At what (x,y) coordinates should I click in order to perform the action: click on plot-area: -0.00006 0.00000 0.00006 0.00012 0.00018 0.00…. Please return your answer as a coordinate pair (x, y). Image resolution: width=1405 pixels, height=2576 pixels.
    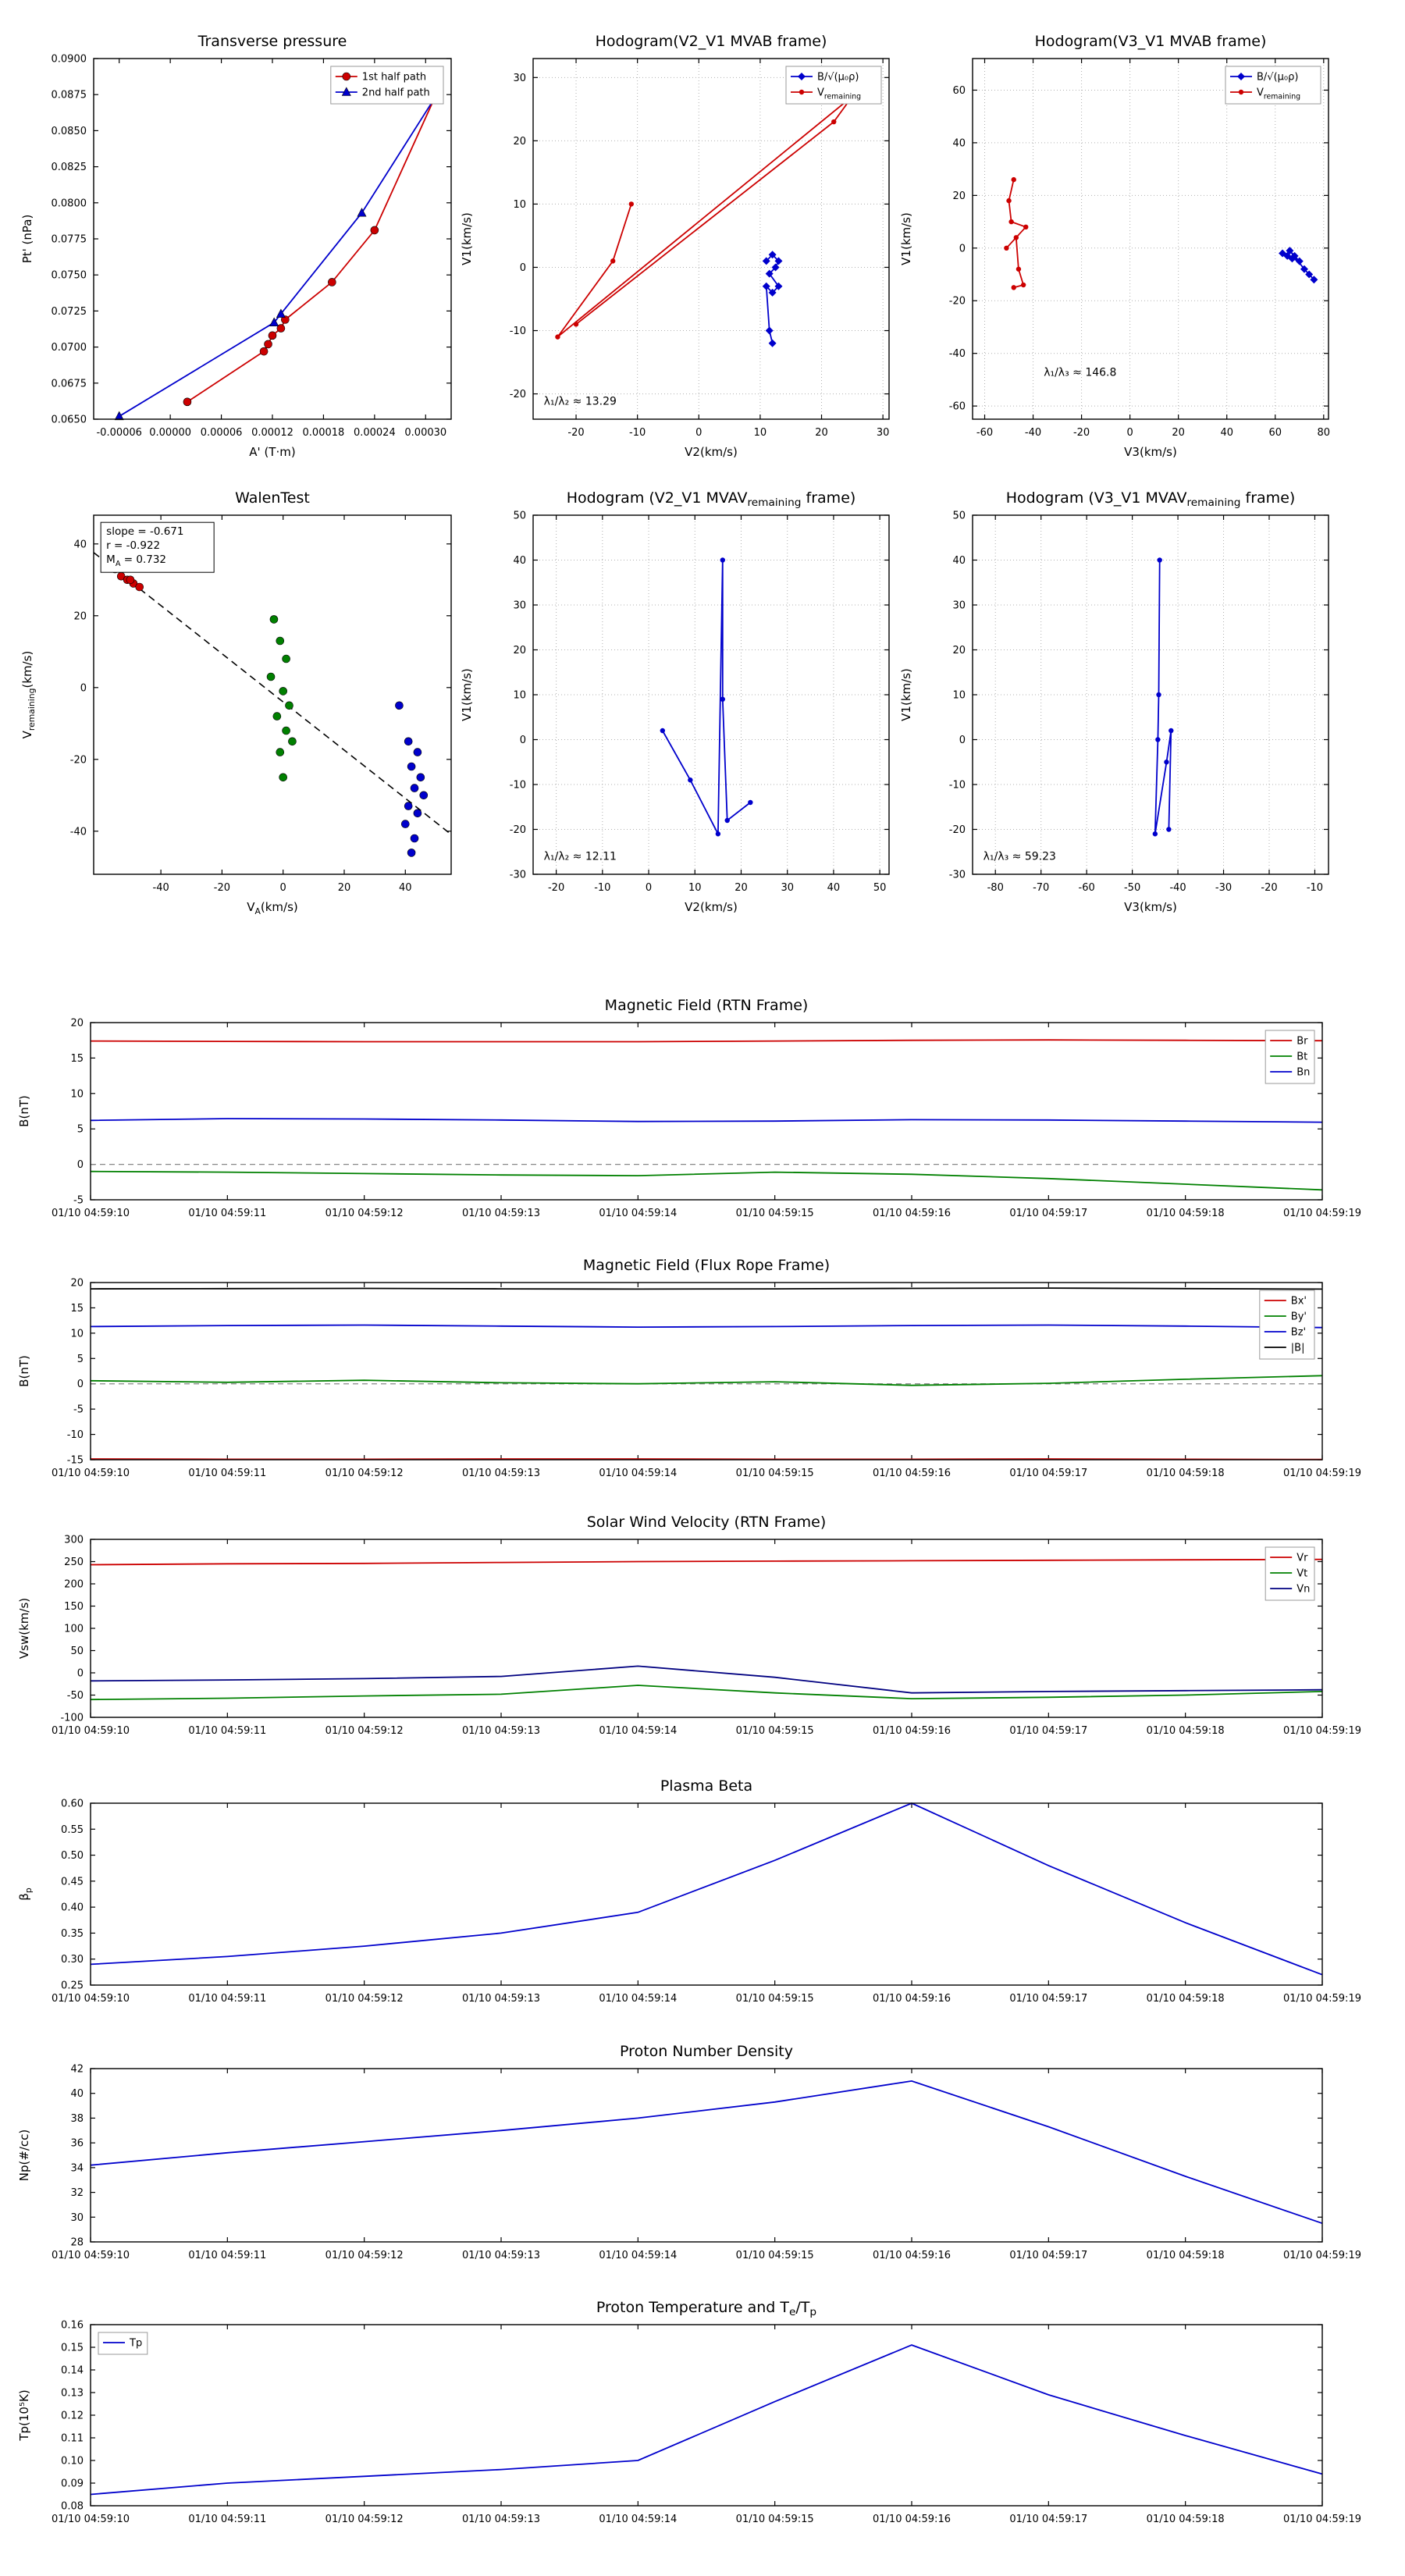
    Looking at the image, I should click on (236, 246).